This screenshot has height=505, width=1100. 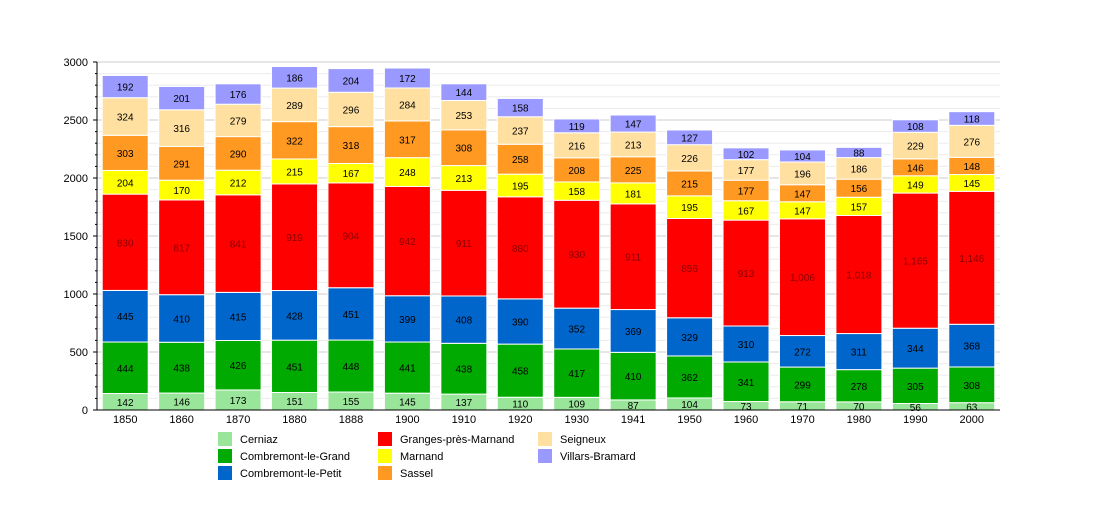 What do you see at coordinates (689, 405) in the screenshot?
I see `data-label: 104` at bounding box center [689, 405].